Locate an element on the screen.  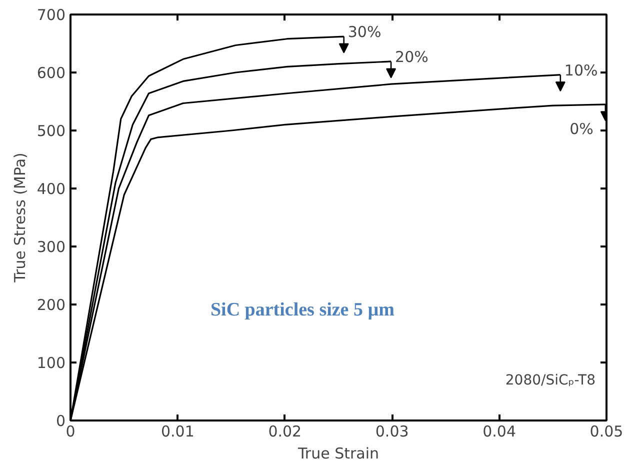
y-axis-title: True Stress (MPa) is located at coordinates (19, 218).